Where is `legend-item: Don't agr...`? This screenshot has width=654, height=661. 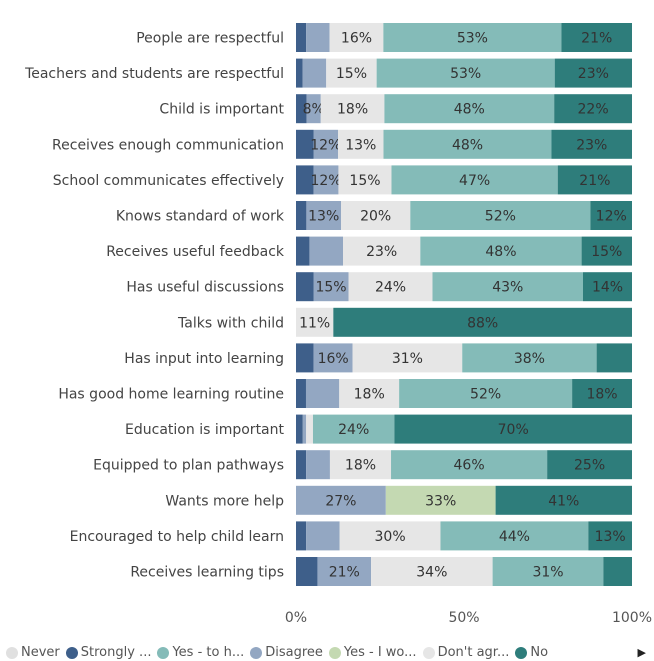
legend-item: Don't agr... is located at coordinates (465, 652).